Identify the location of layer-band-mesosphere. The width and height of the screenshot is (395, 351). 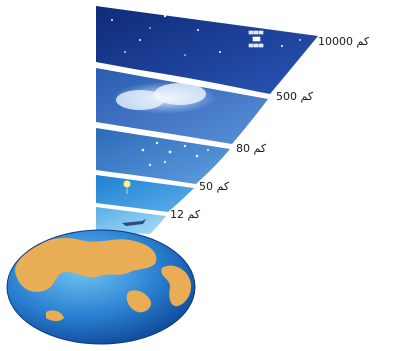
(163, 156).